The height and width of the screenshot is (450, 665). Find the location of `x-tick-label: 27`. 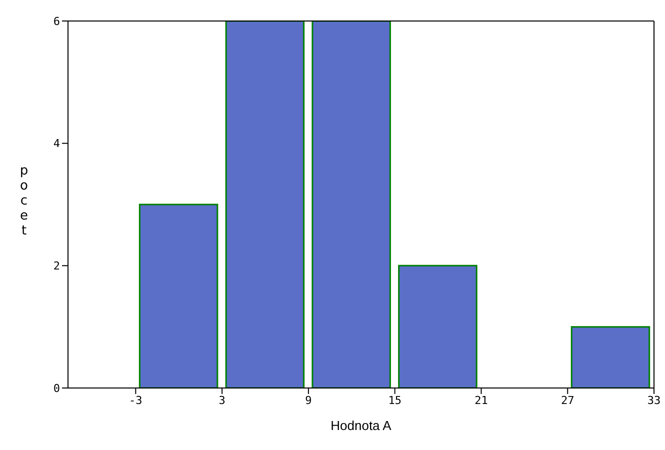

x-tick-label: 27 is located at coordinates (567, 400).